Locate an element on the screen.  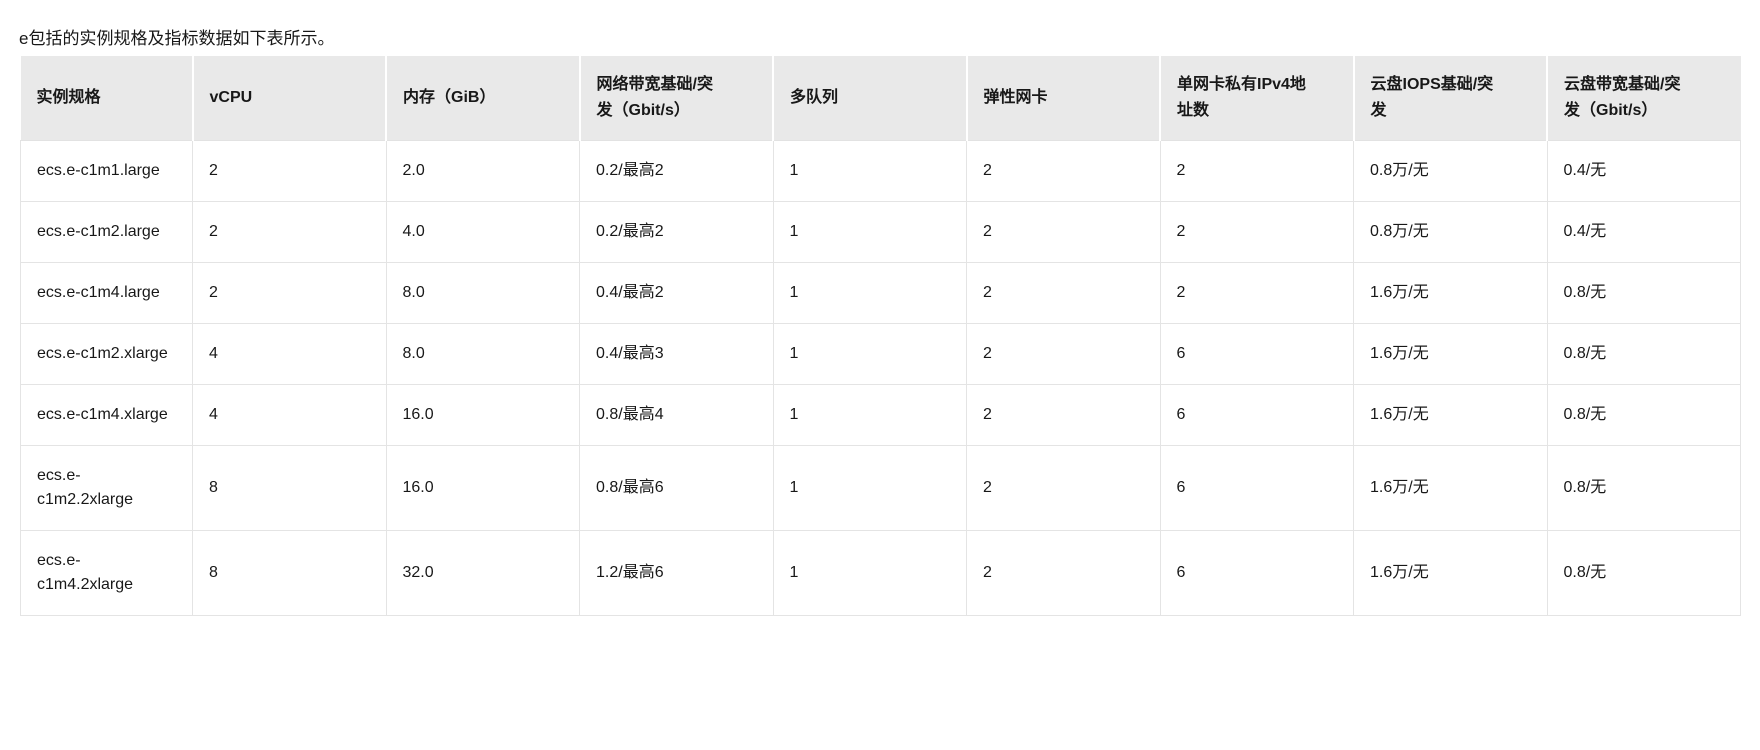
column-header-label: 多队列 is located at coordinates (814, 97).